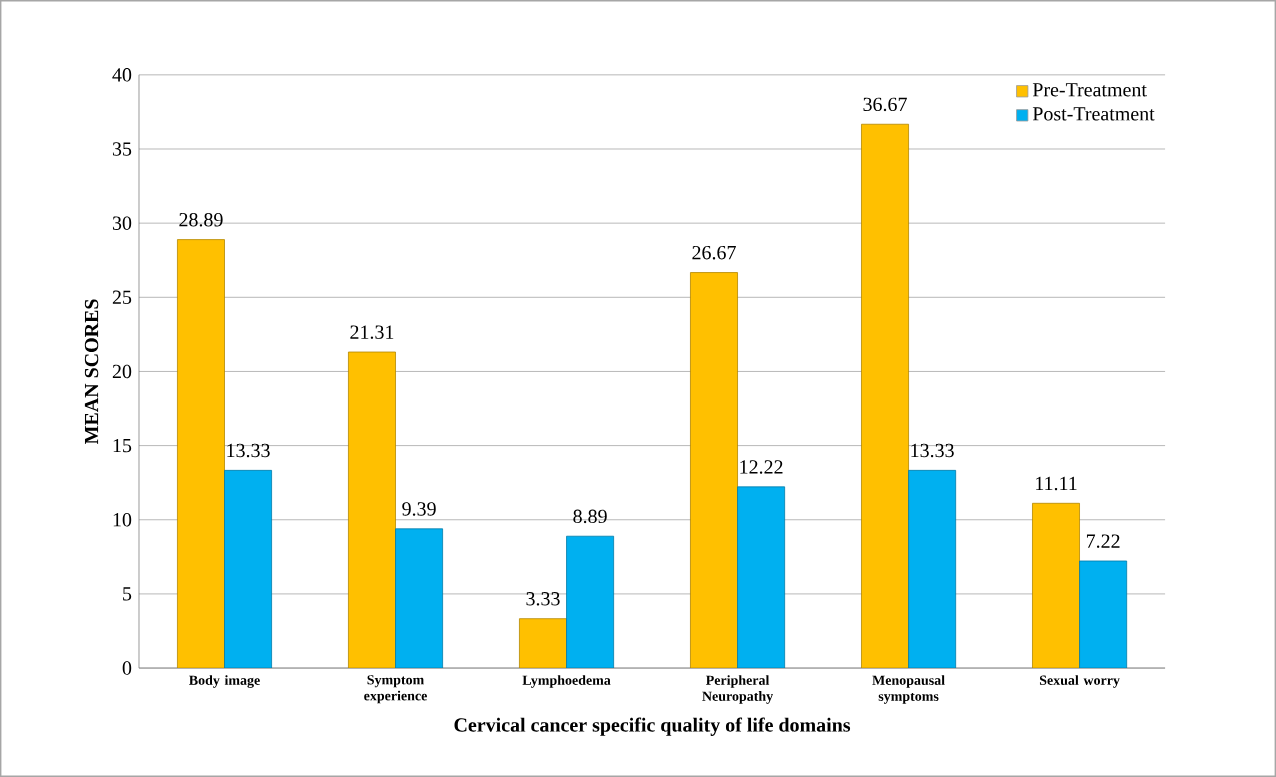  Describe the element at coordinates (1056, 483) in the screenshot. I see `data-label: 11.11` at that location.